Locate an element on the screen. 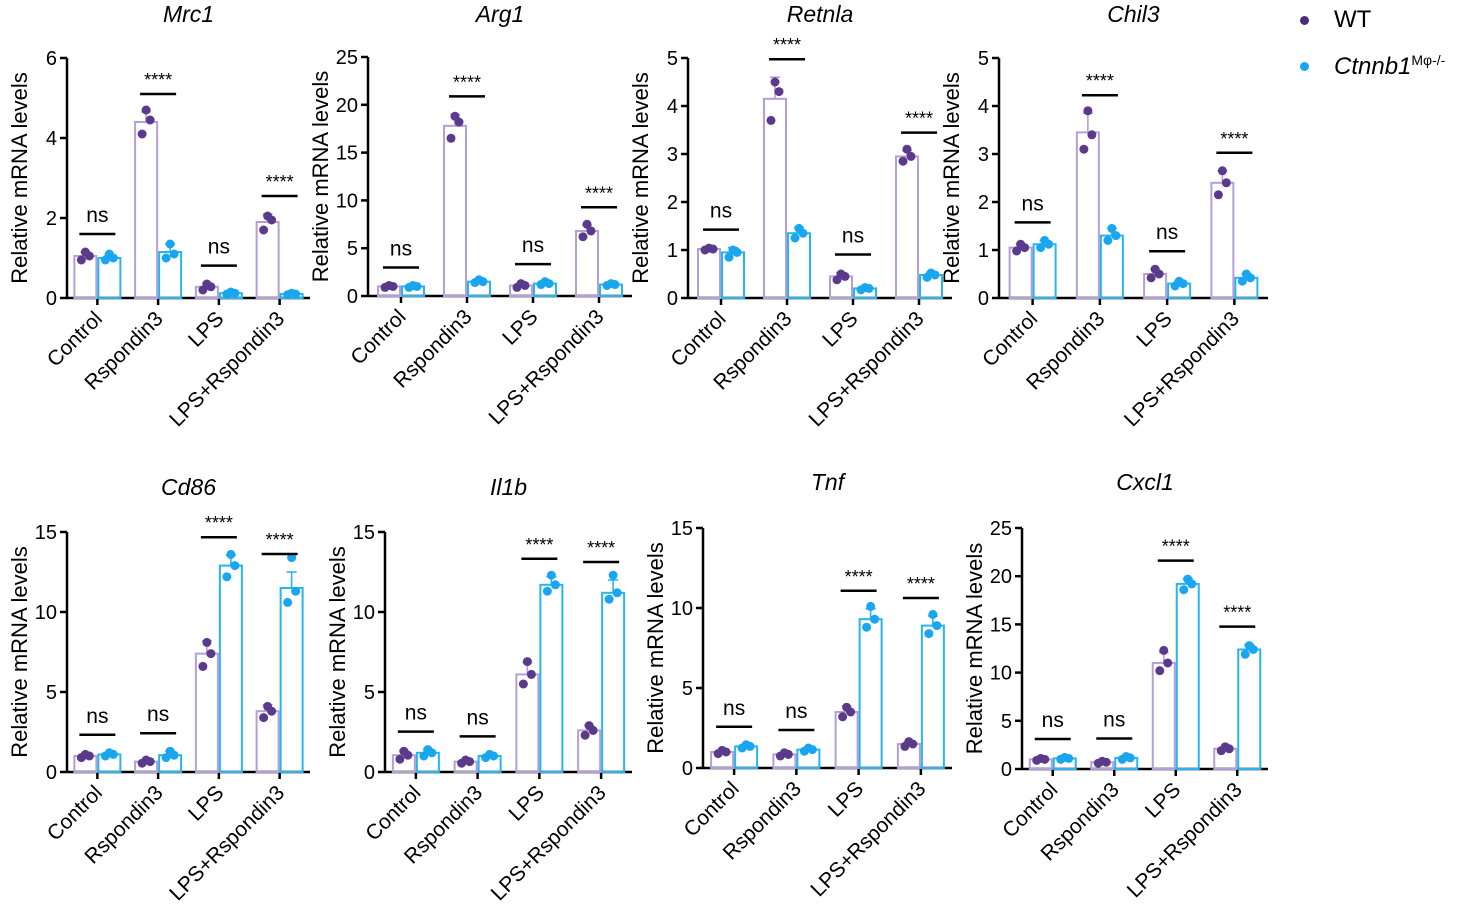  legend-label-wt: WT is located at coordinates (1353, 19).